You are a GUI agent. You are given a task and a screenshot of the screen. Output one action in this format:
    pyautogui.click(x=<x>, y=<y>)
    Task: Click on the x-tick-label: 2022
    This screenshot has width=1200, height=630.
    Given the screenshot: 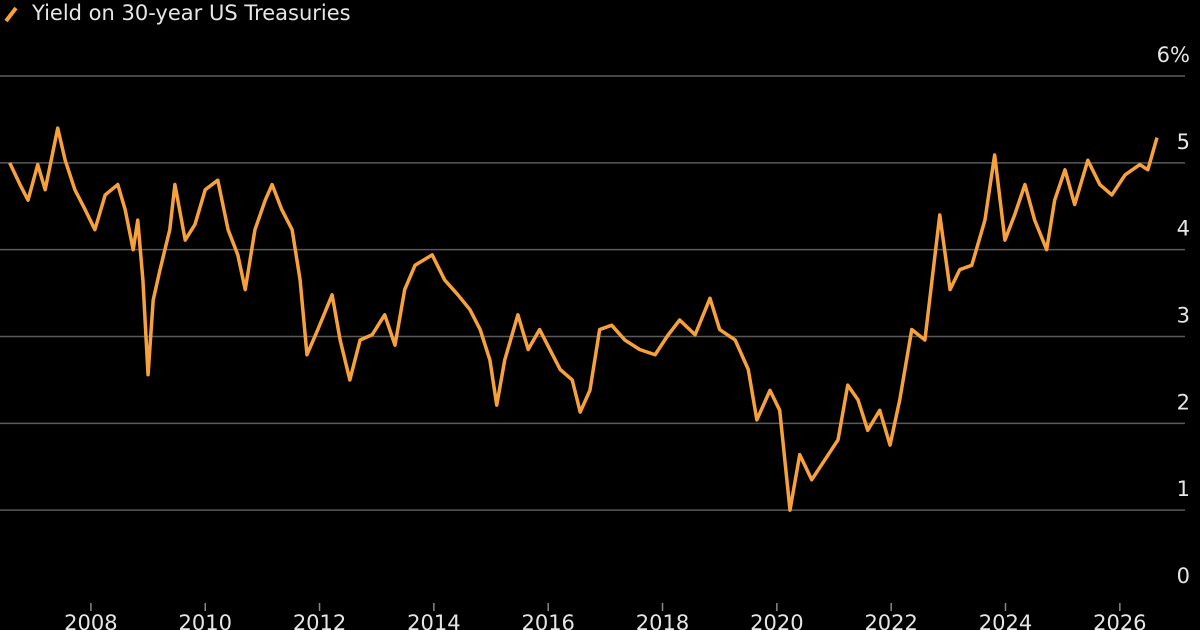 What is the action you would take?
    pyautogui.click(x=890, y=620)
    